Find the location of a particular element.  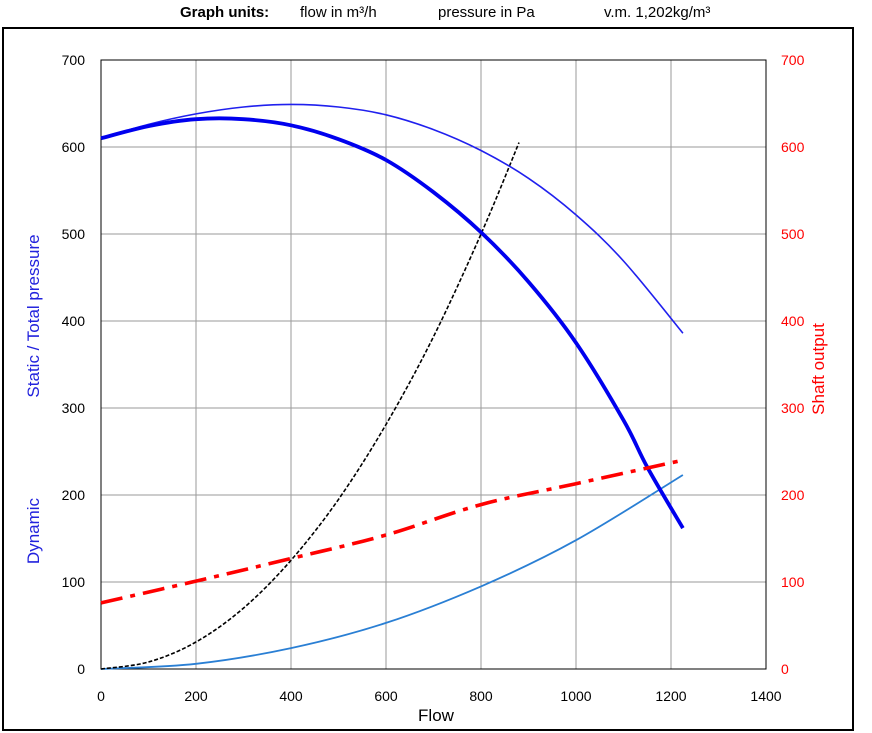

y-right-tick-label: 100 is located at coordinates (793, 582).